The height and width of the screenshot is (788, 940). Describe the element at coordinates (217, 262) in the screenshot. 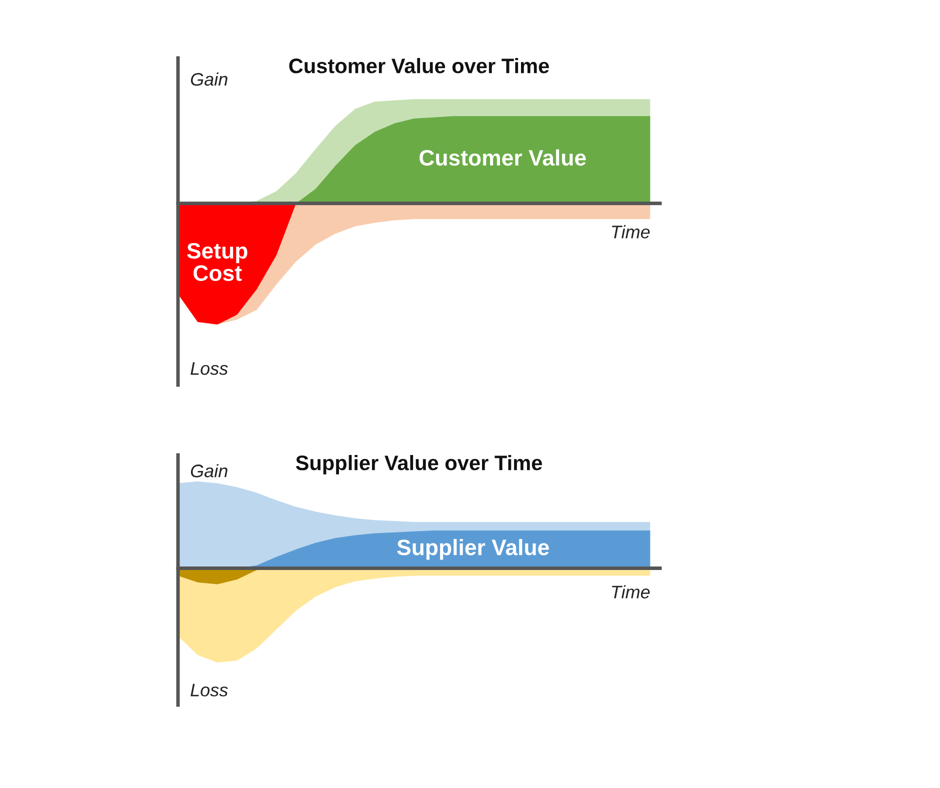

I see `series-label: Setup Cost` at that location.